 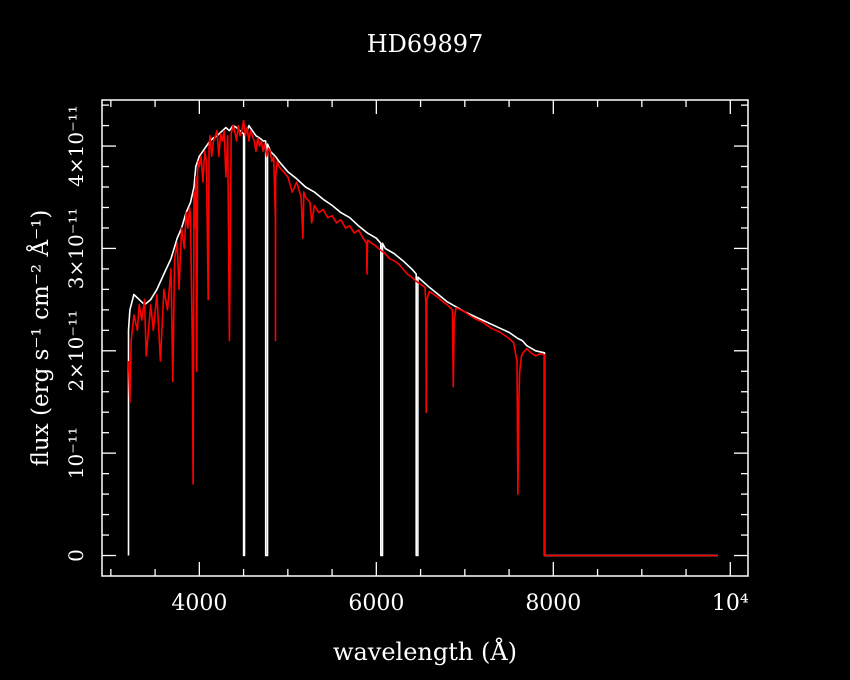 What do you see at coordinates (76, 351) in the screenshot?
I see `y-tick-label: 2×10⁻¹¹` at bounding box center [76, 351].